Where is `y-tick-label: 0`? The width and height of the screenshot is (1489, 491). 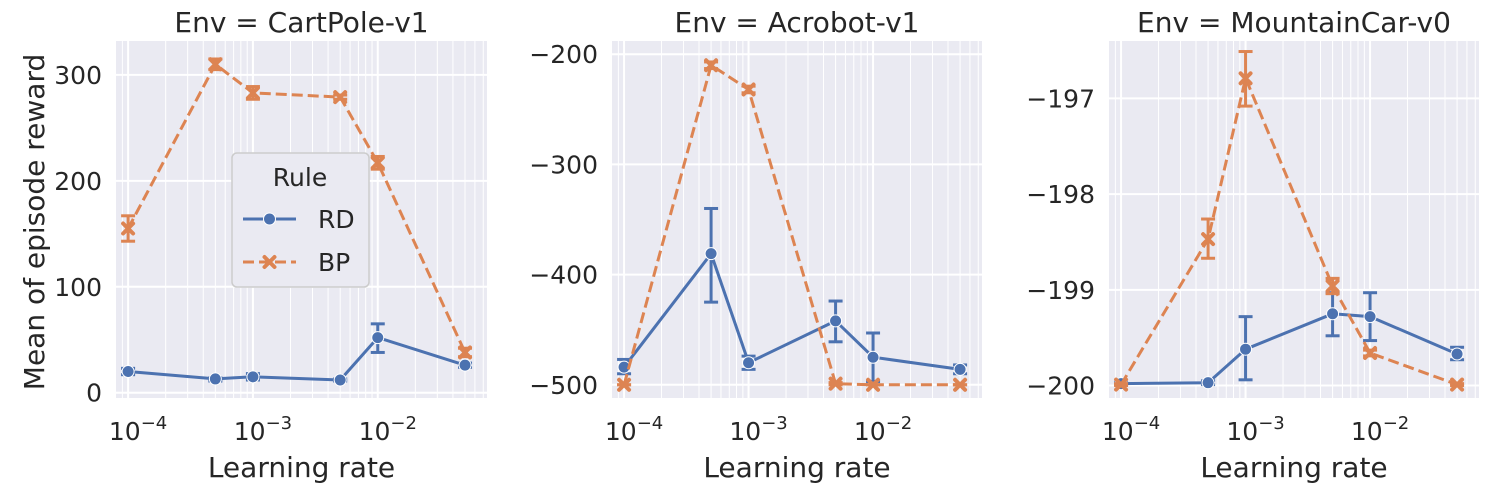 y-tick-label: 0 is located at coordinates (94, 393).